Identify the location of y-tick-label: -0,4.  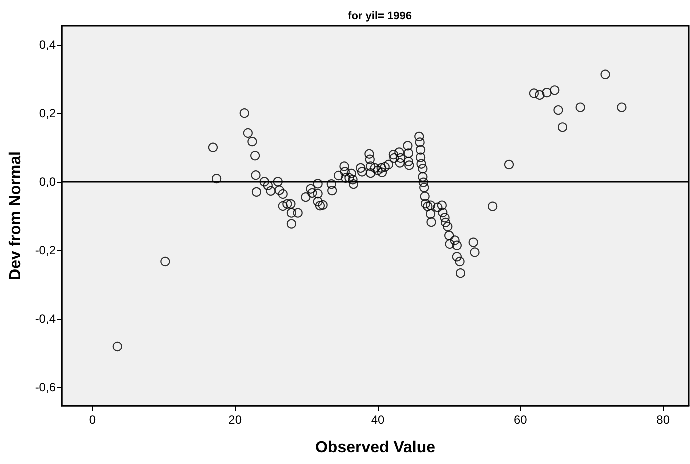
(45, 319).